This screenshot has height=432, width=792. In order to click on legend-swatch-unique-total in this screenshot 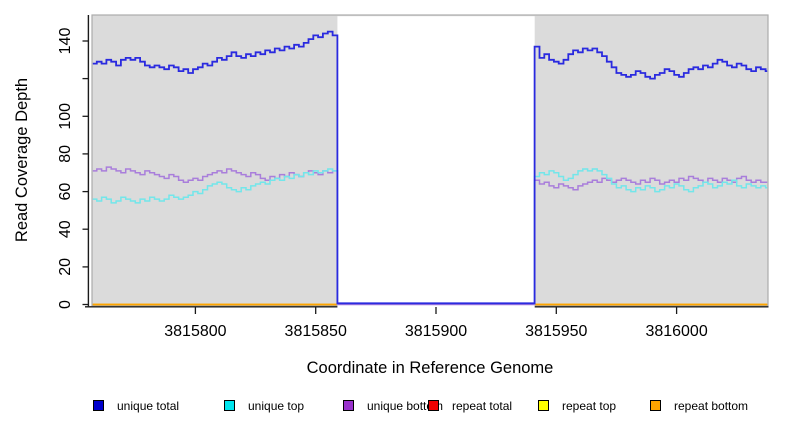, I will do `click(98, 405)`.